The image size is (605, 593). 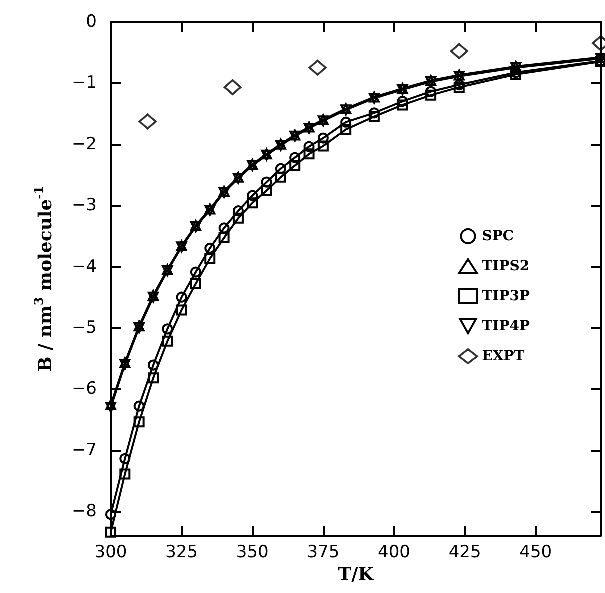 What do you see at coordinates (357, 575) in the screenshot?
I see `x-axis-title: T/K` at bounding box center [357, 575].